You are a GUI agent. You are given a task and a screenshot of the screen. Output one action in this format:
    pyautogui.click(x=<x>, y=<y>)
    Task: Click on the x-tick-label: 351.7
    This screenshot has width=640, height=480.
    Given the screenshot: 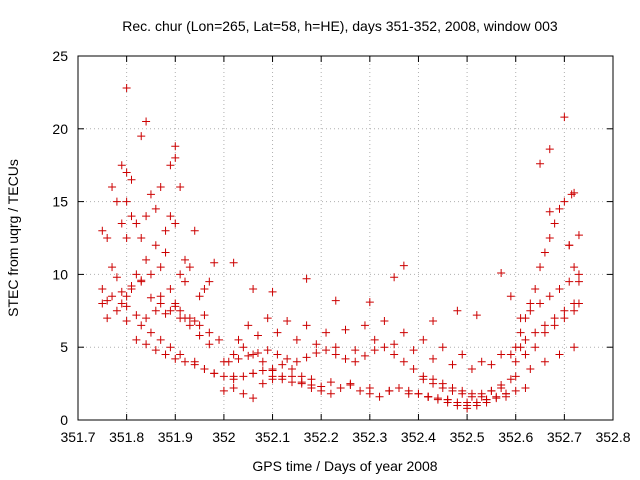 What is the action you would take?
    pyautogui.click(x=77, y=437)
    